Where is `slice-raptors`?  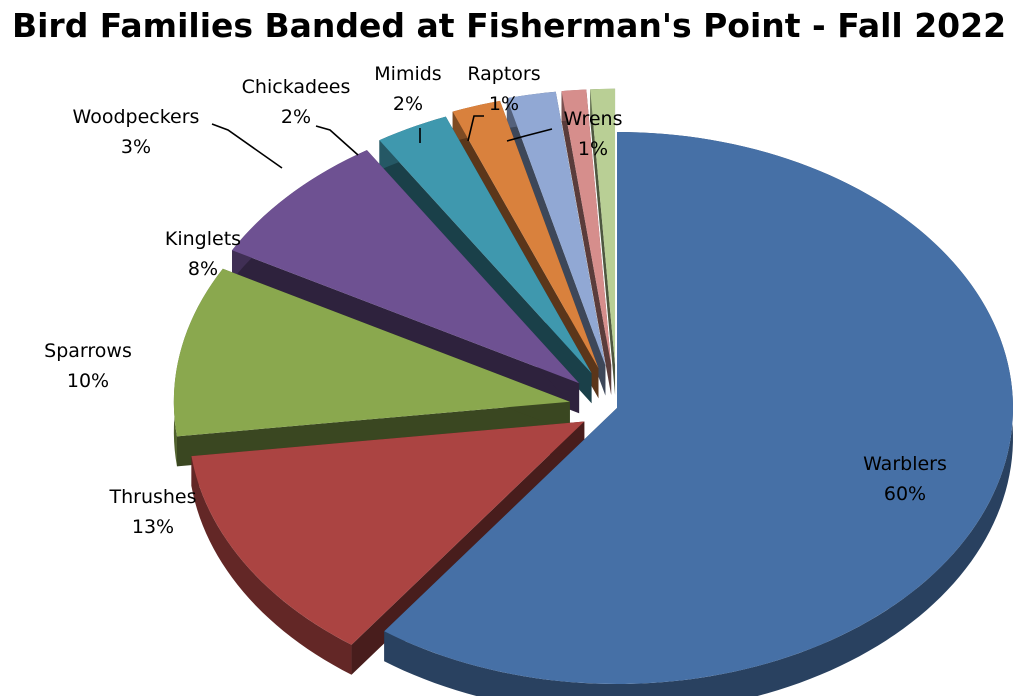 slice-raptors is located at coordinates (586, 242).